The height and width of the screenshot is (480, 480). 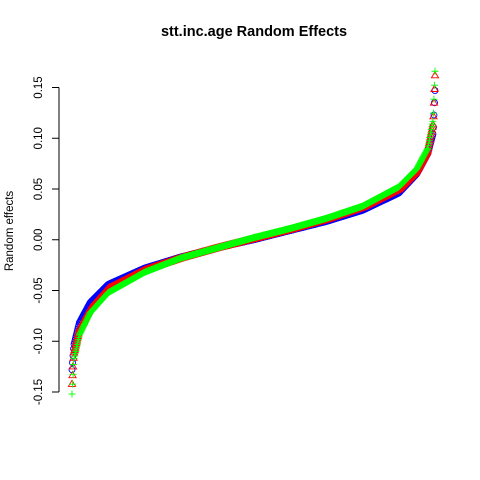 I want to click on y-tick-label: -0.05, so click(x=39, y=290).